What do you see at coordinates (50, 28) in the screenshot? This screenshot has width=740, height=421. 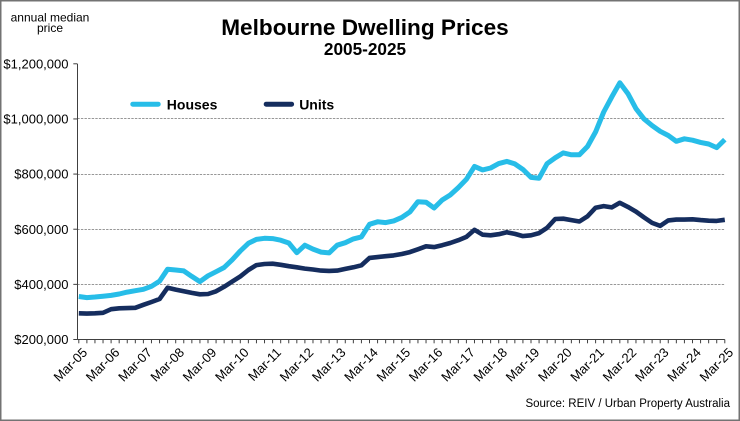 I see `svg-text: price` at bounding box center [50, 28].